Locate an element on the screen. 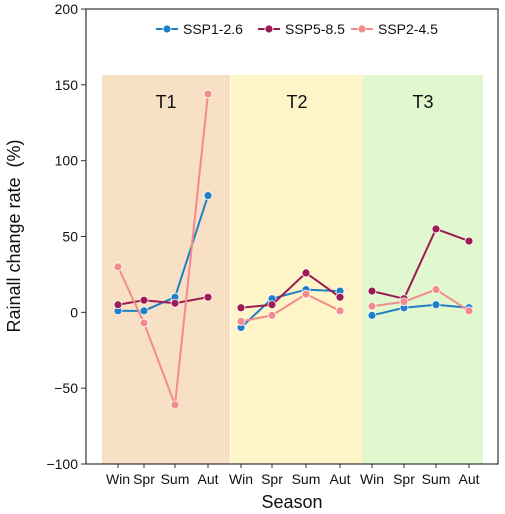 The width and height of the screenshot is (505, 514). y-tick-label: 100 is located at coordinates (67, 161).